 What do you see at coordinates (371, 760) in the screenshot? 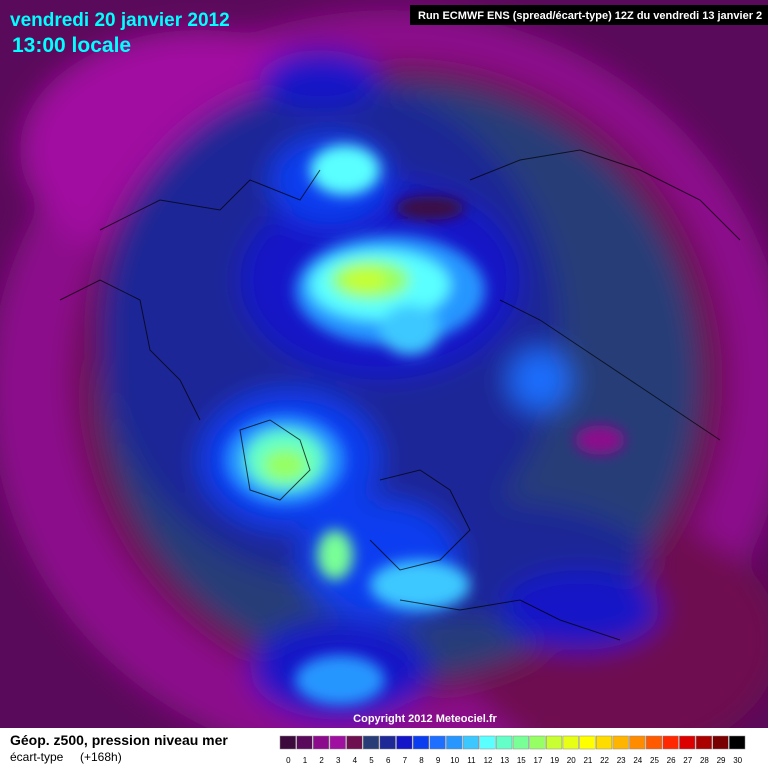
I see `legend-label: 5` at bounding box center [371, 760].